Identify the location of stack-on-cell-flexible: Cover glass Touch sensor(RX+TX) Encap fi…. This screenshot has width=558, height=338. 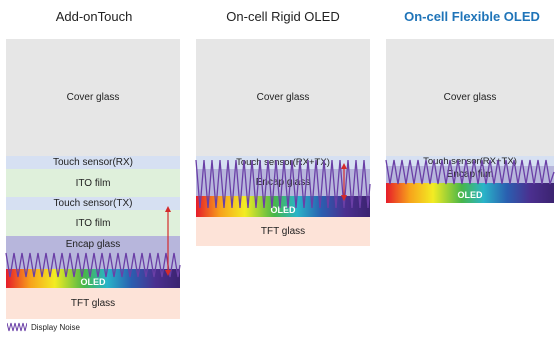
(470, 121).